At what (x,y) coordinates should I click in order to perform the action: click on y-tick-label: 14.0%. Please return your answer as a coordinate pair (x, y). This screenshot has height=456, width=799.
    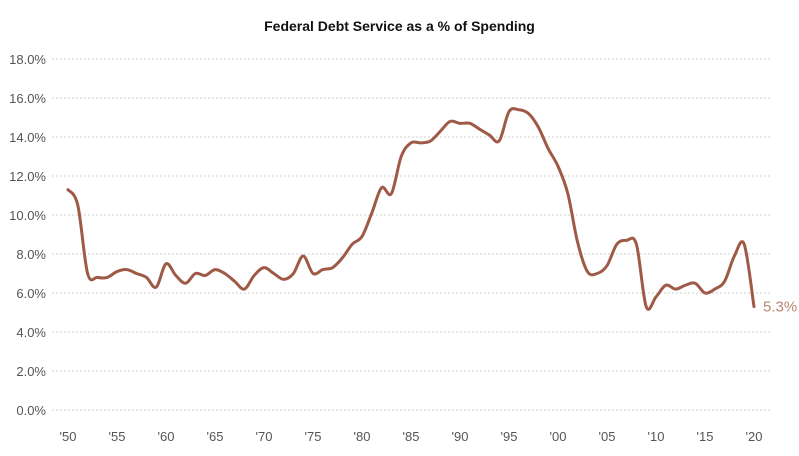
    Looking at the image, I should click on (27, 137).